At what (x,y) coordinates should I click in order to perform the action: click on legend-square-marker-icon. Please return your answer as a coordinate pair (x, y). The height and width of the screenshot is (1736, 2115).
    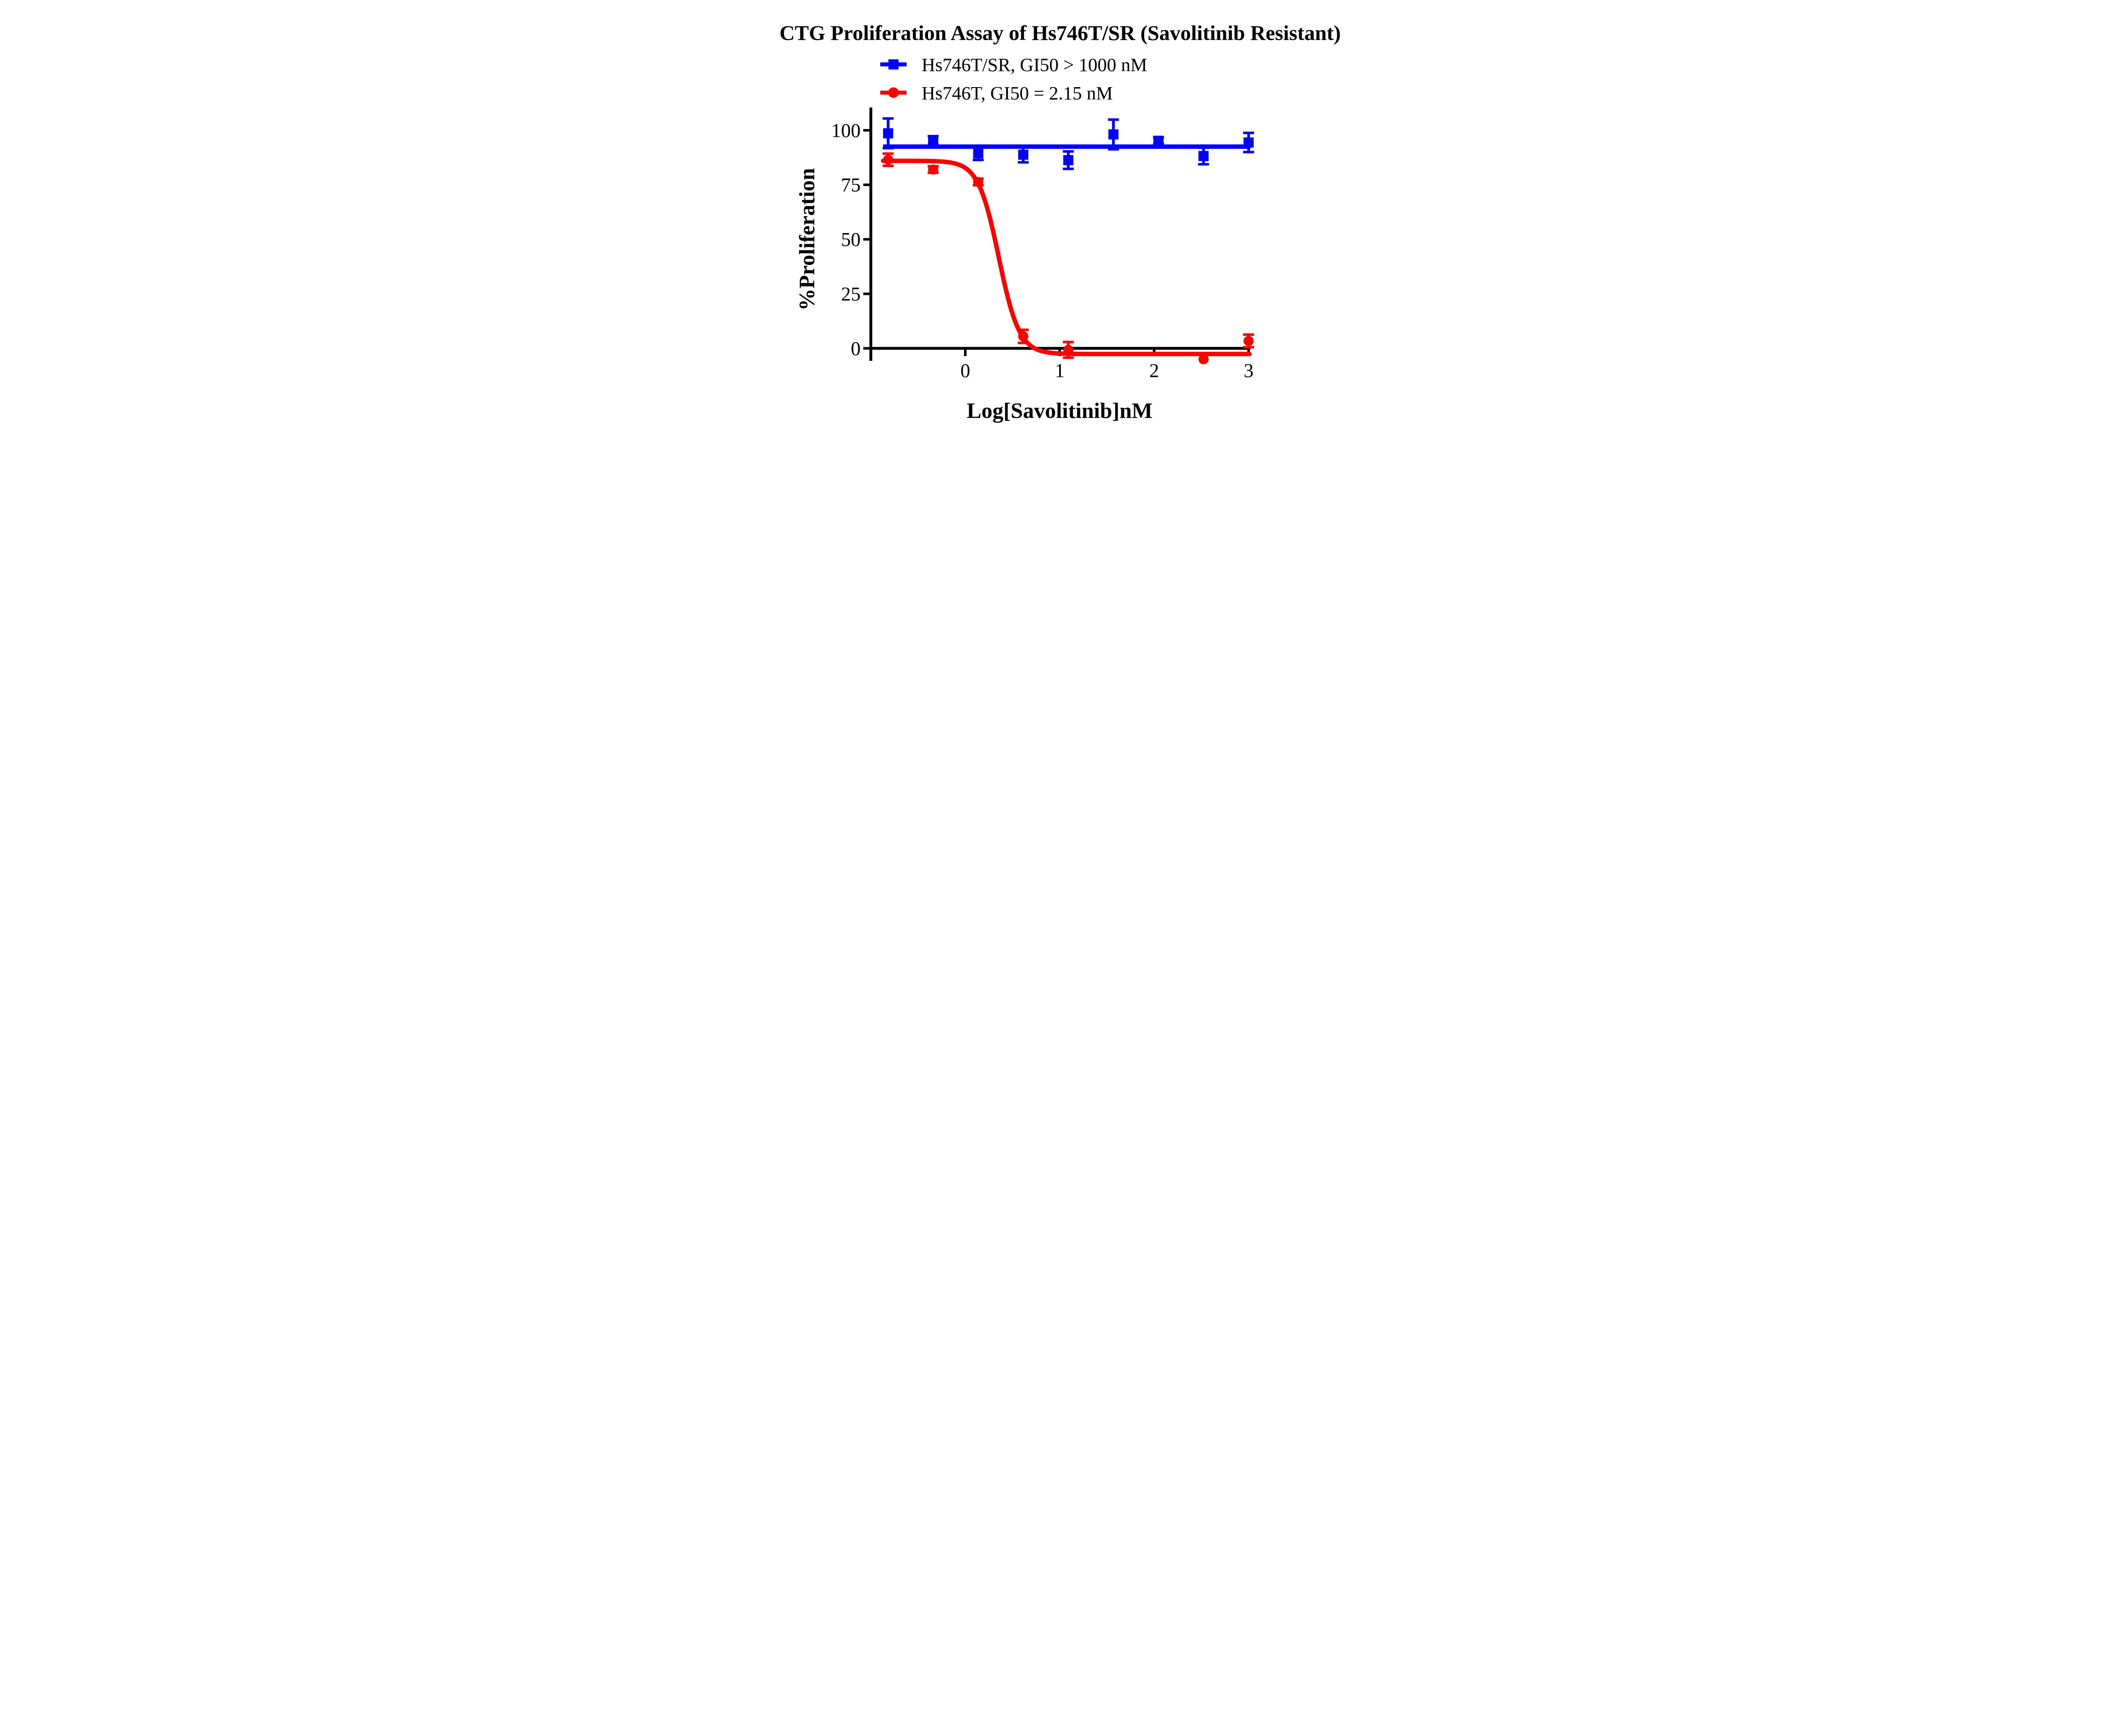
    Looking at the image, I should click on (893, 64).